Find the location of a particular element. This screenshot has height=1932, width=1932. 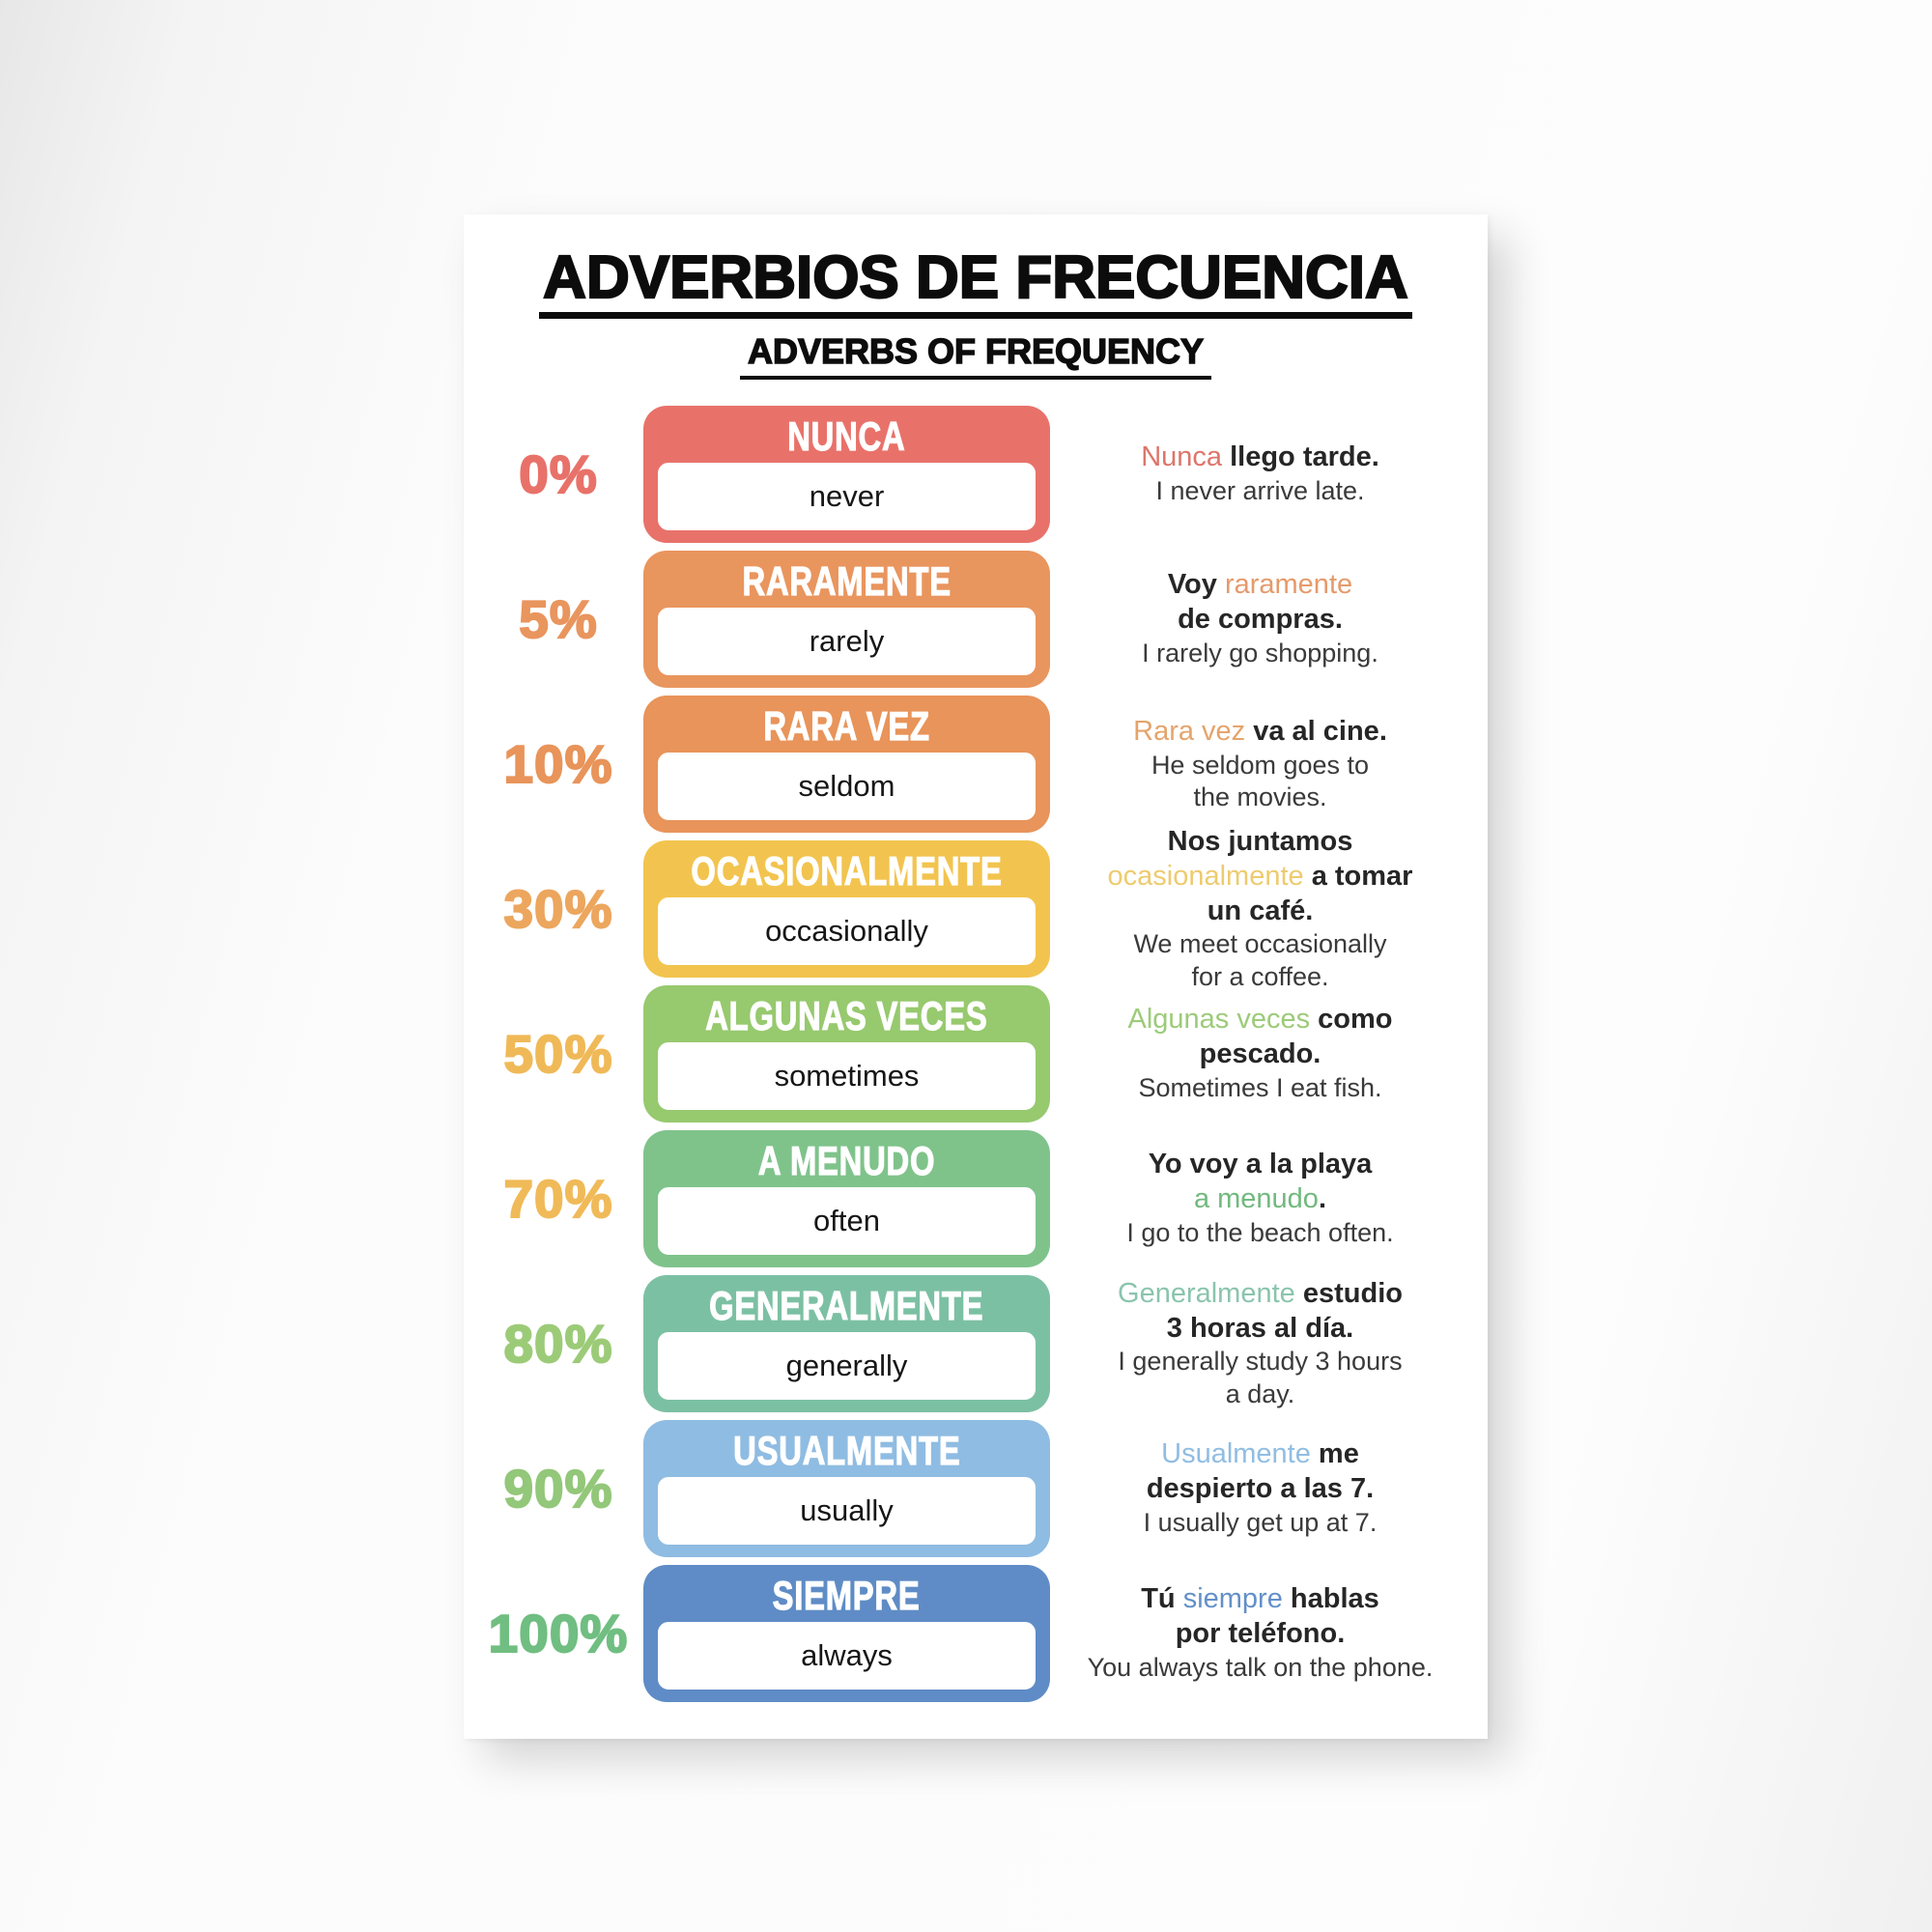

example-english: You always talk on the phone. is located at coordinates (1260, 1668).